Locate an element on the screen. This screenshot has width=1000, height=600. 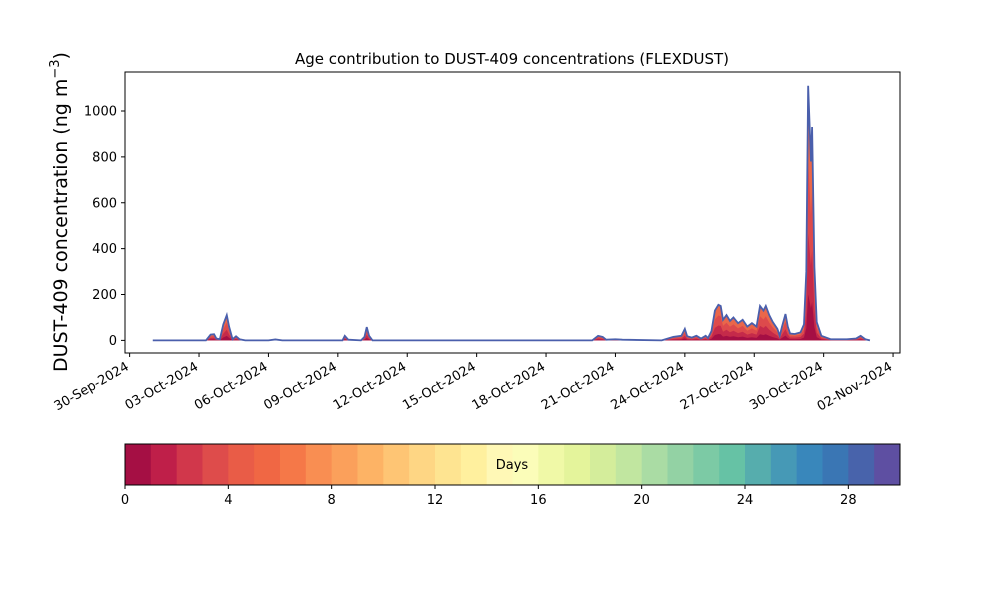
colorbar-tick-label: 4 is located at coordinates (228, 500).